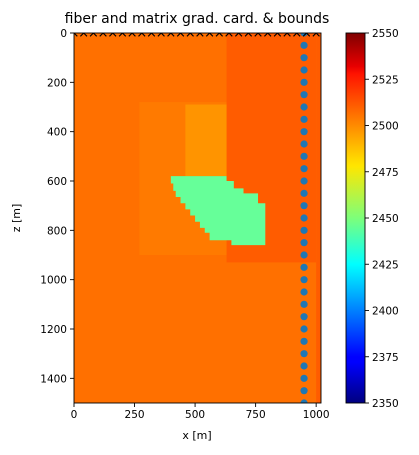 Image resolution: width=419 pixels, height=455 pixels. I want to click on colorbar-tick-label-0: 2350, so click(385, 404).